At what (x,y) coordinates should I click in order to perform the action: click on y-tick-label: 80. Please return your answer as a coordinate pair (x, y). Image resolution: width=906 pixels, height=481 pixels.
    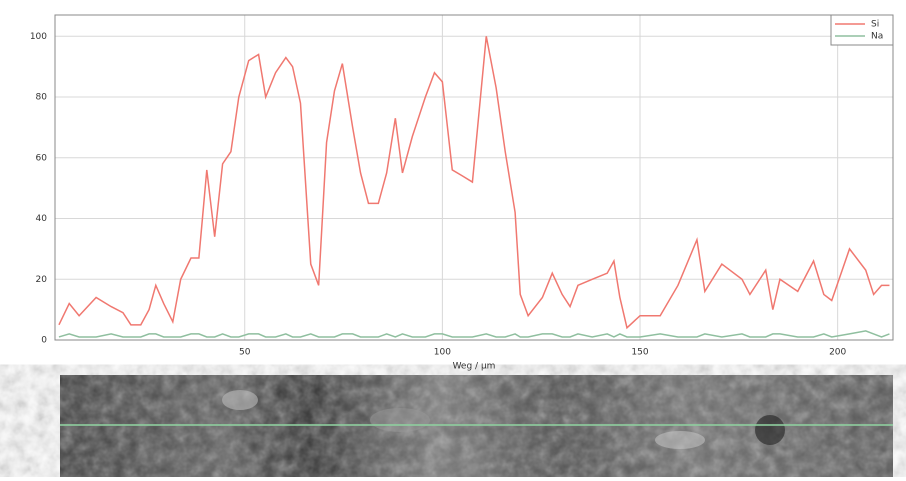
    Looking at the image, I should click on (42, 98).